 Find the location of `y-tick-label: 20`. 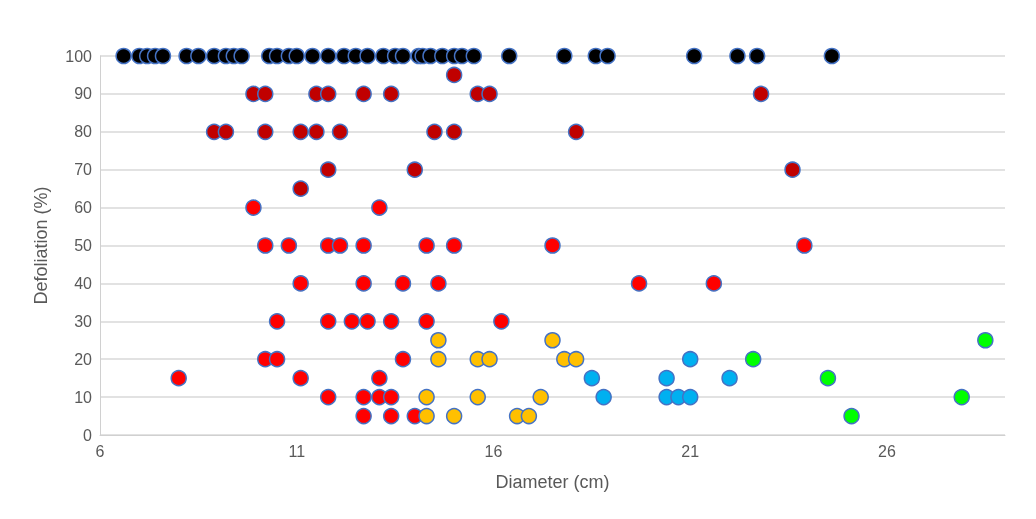

y-tick-label: 20 is located at coordinates (83, 359).